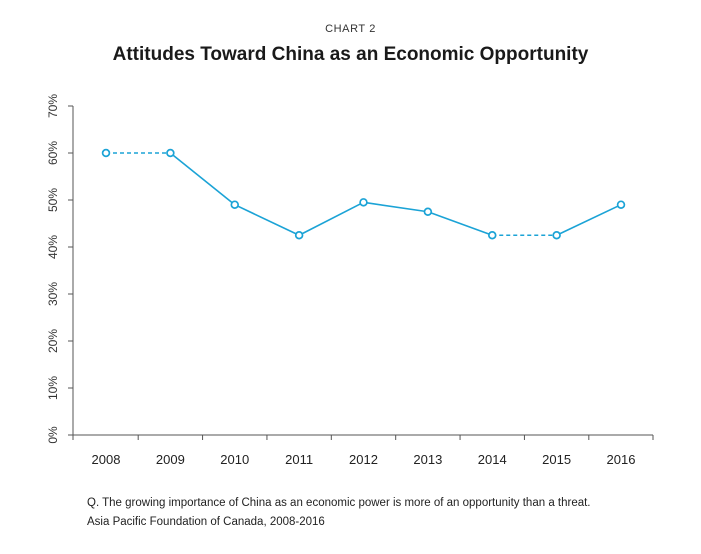 This screenshot has height=554, width=701. What do you see at coordinates (53, 435) in the screenshot?
I see `y-tick-label: 0%` at bounding box center [53, 435].